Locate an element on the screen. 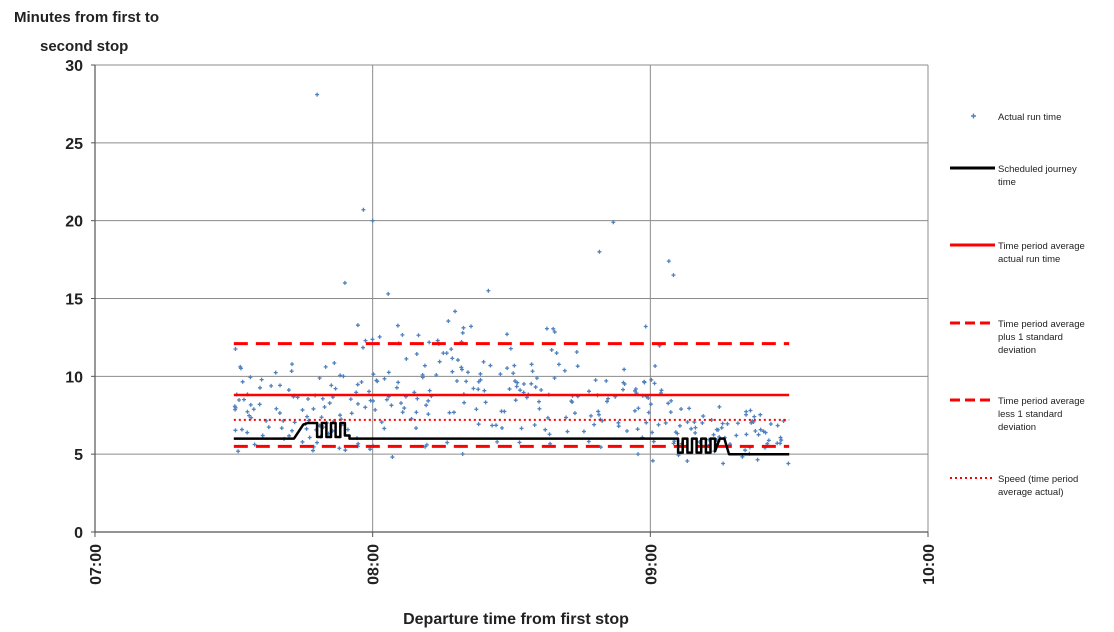 The height and width of the screenshot is (632, 1114). legend-item-scheduled: Scheduled journey time is located at coordinates (1013, 176).